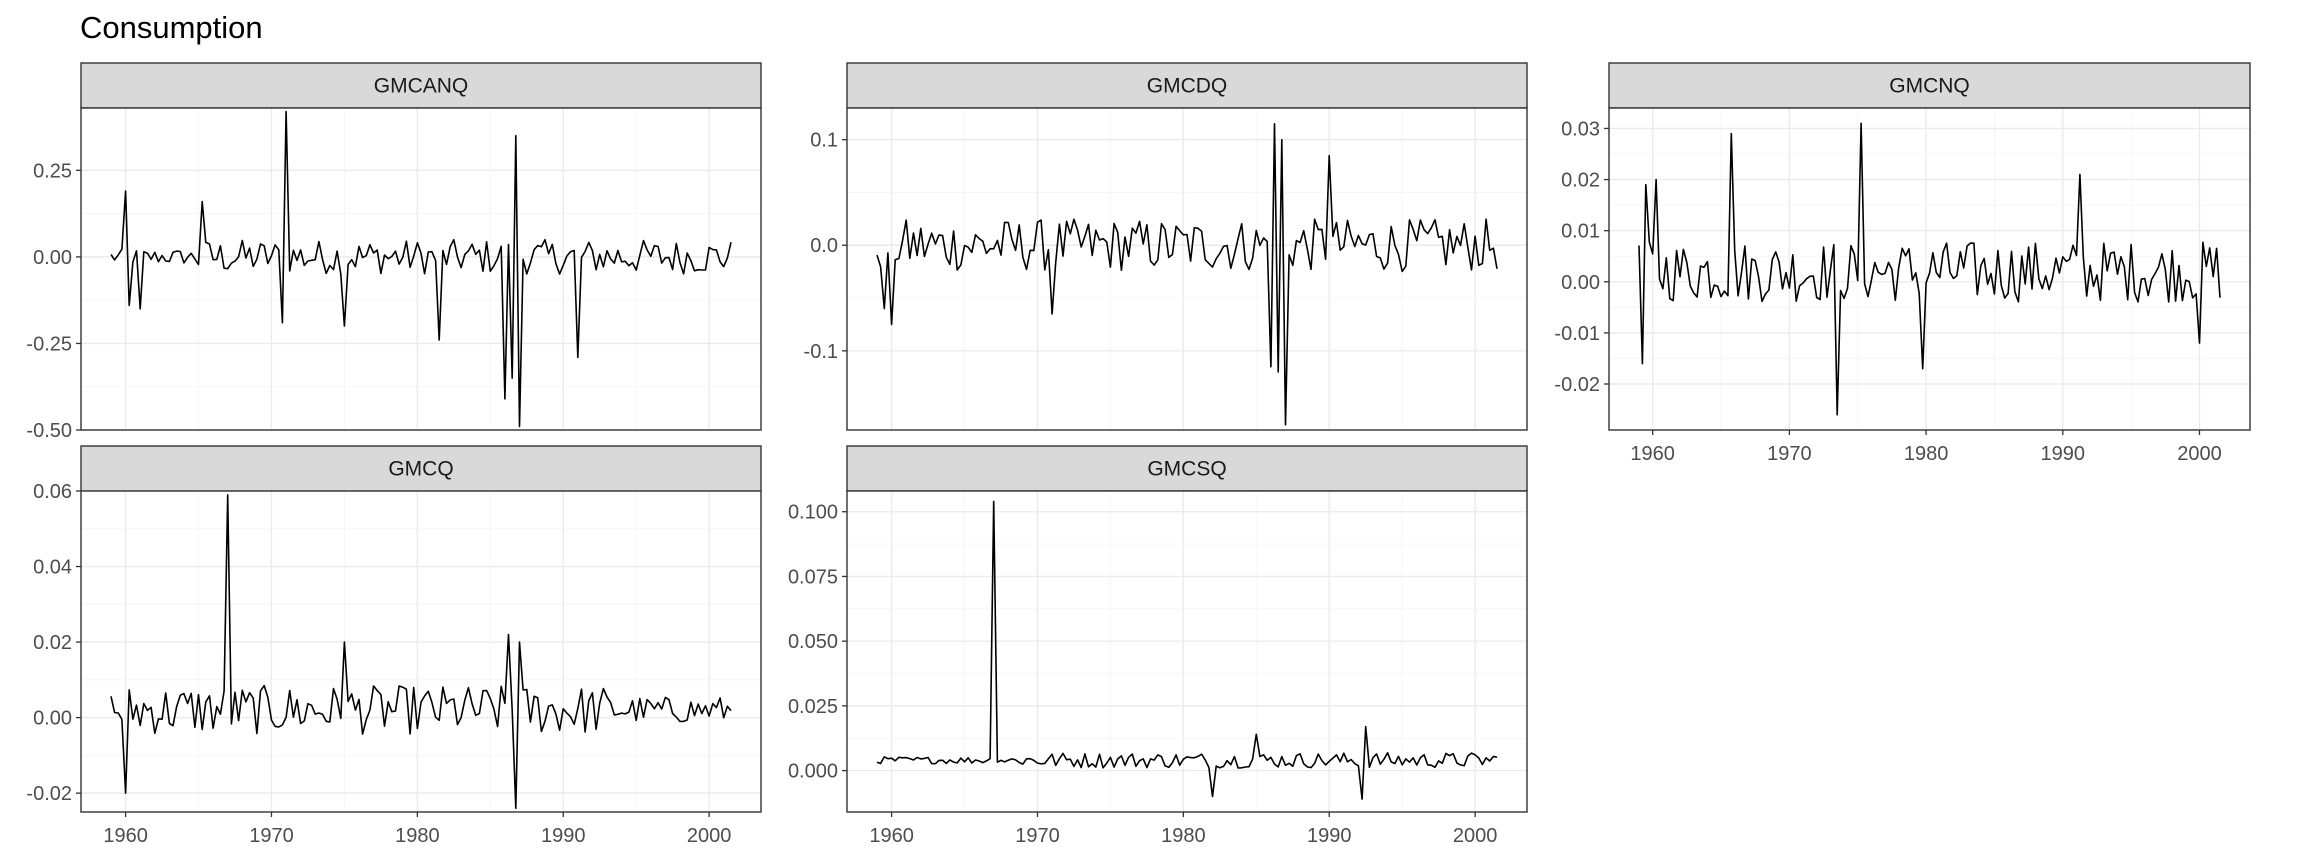  I want to click on strip-label-gmcdq: GMCDQ, so click(1187, 86).